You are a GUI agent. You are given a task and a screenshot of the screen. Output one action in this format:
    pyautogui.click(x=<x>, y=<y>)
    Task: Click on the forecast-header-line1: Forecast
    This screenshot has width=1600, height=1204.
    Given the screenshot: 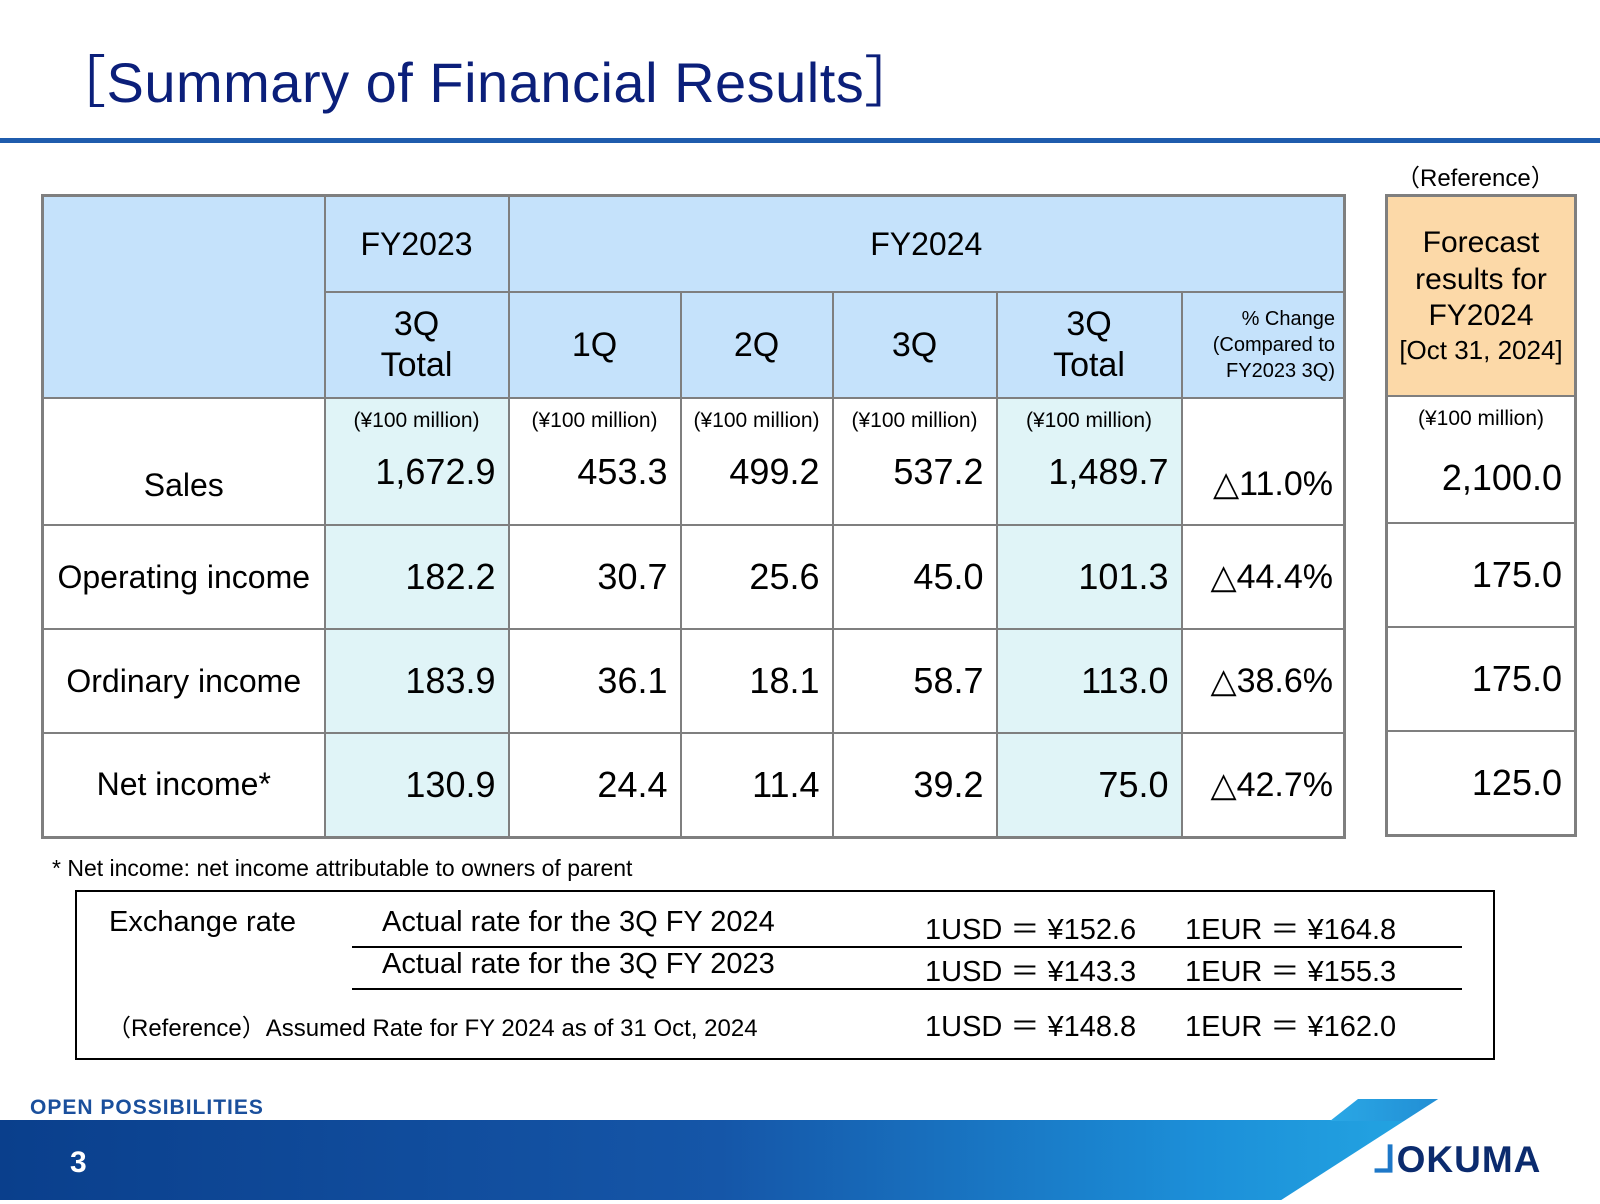 What is the action you would take?
    pyautogui.click(x=1481, y=243)
    